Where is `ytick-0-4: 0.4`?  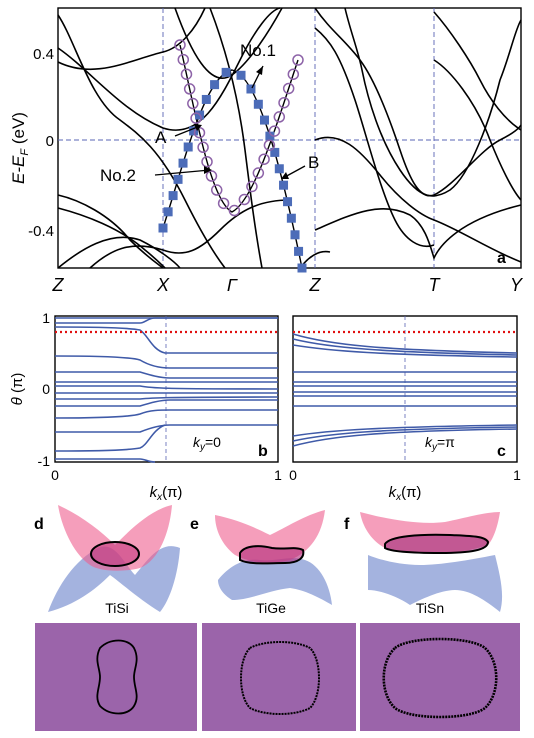 ytick-0-4: 0.4 is located at coordinates (43, 54).